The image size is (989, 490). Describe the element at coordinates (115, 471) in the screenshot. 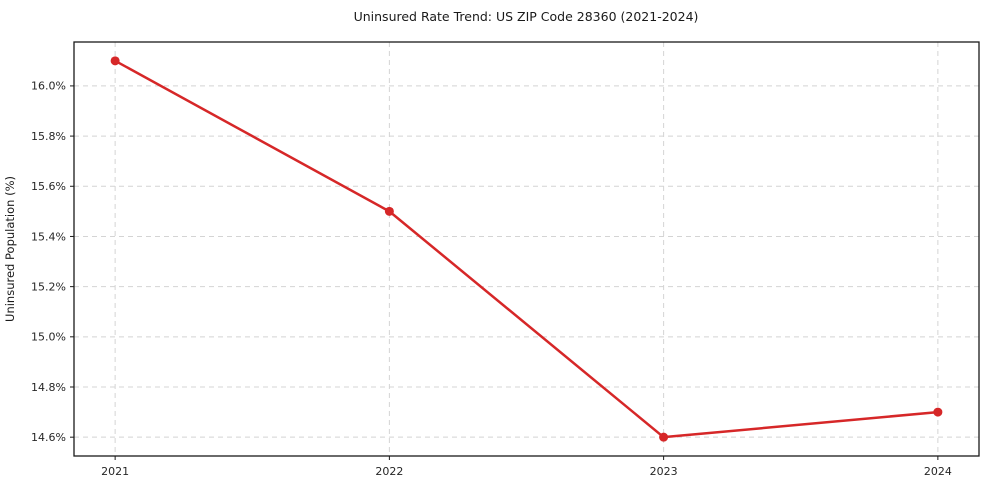

I see `x-tick-label: 2021` at that location.